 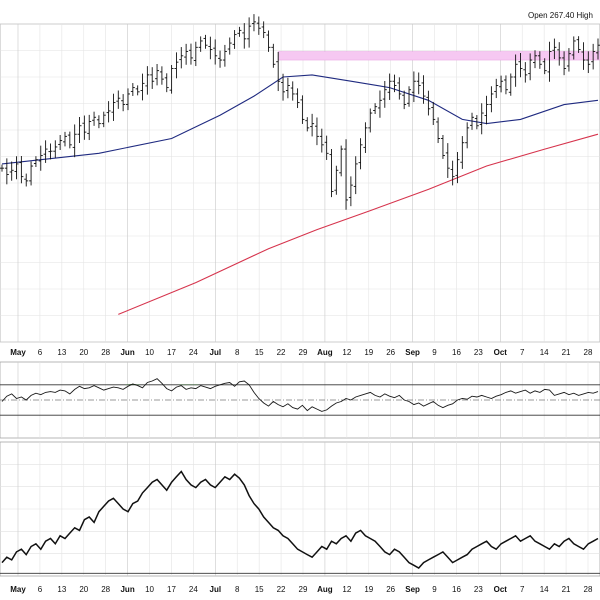 What do you see at coordinates (171, 589) in the screenshot?
I see `date-tick-label: 17` at bounding box center [171, 589].